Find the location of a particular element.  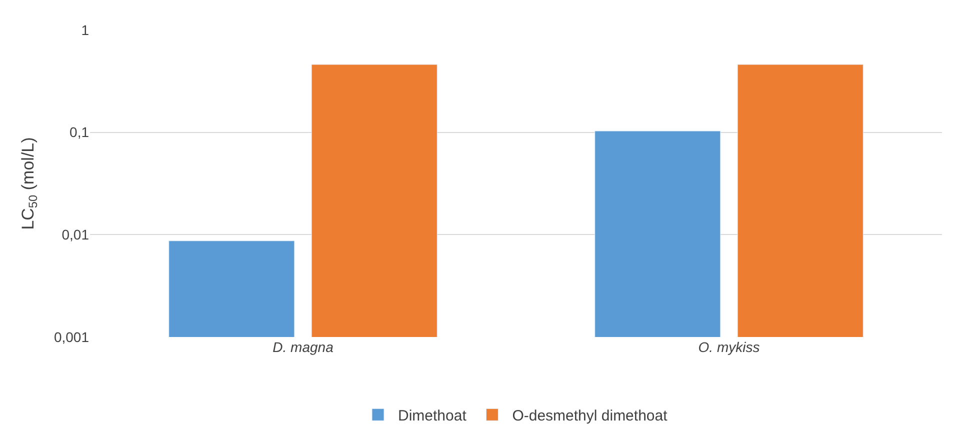

legend-label: O-desmethyl dimethoat is located at coordinates (590, 416).